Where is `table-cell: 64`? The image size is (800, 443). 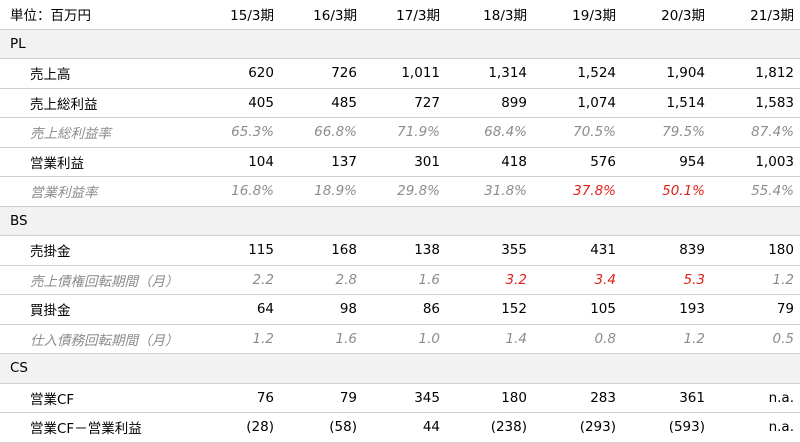
table-cell: 64 is located at coordinates (250, 309).